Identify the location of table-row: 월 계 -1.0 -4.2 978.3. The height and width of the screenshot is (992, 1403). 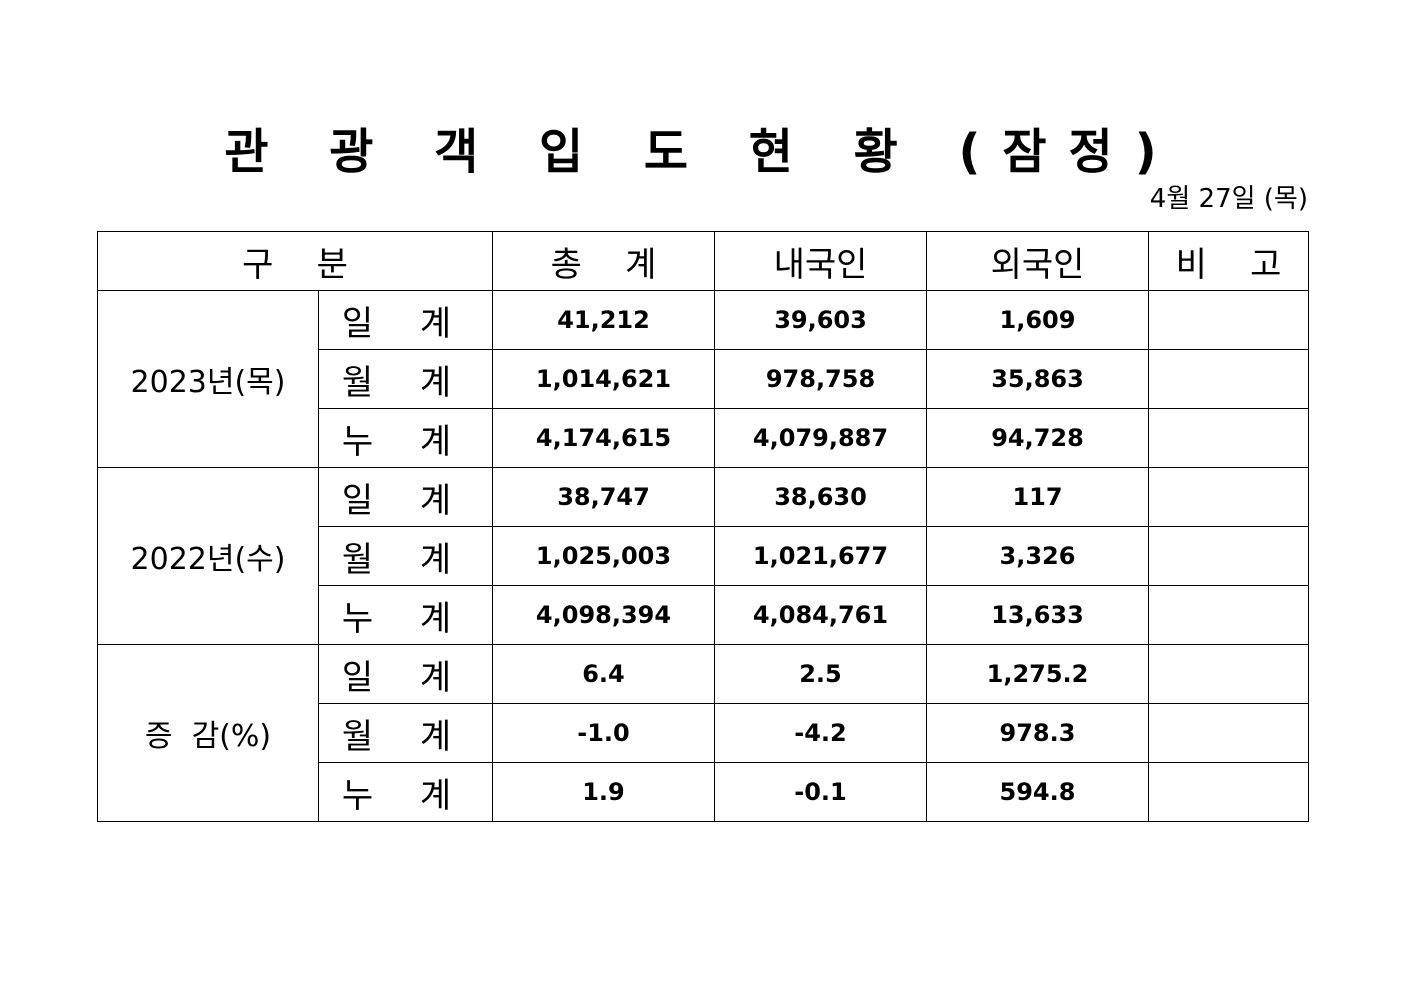
(703, 733).